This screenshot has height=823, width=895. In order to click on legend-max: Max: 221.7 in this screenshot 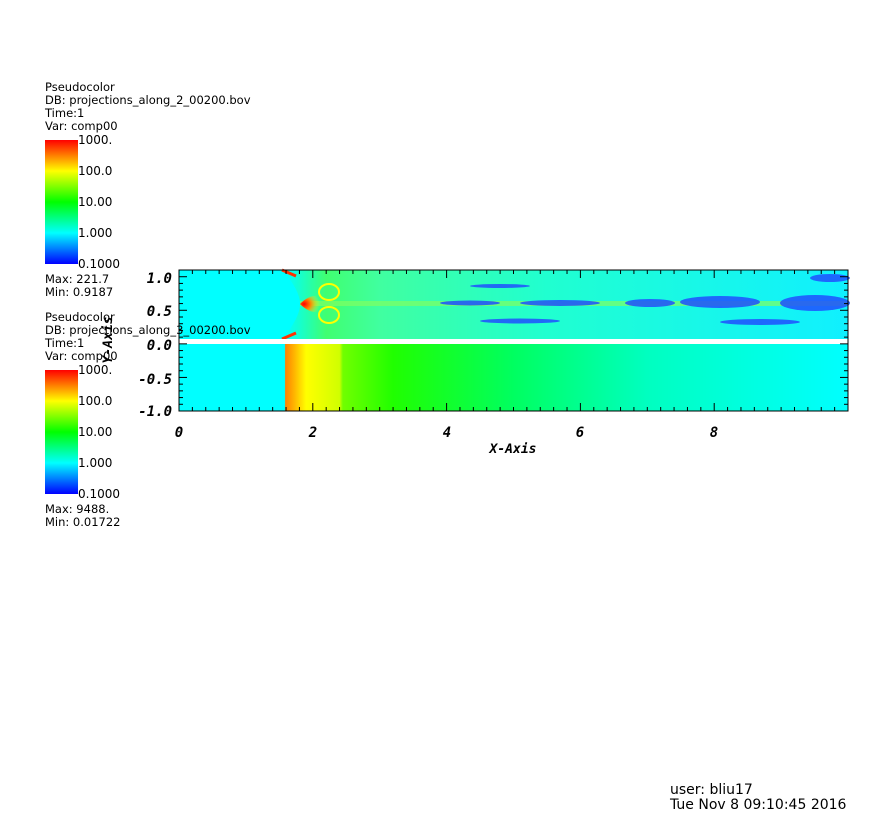, I will do `click(77, 279)`.